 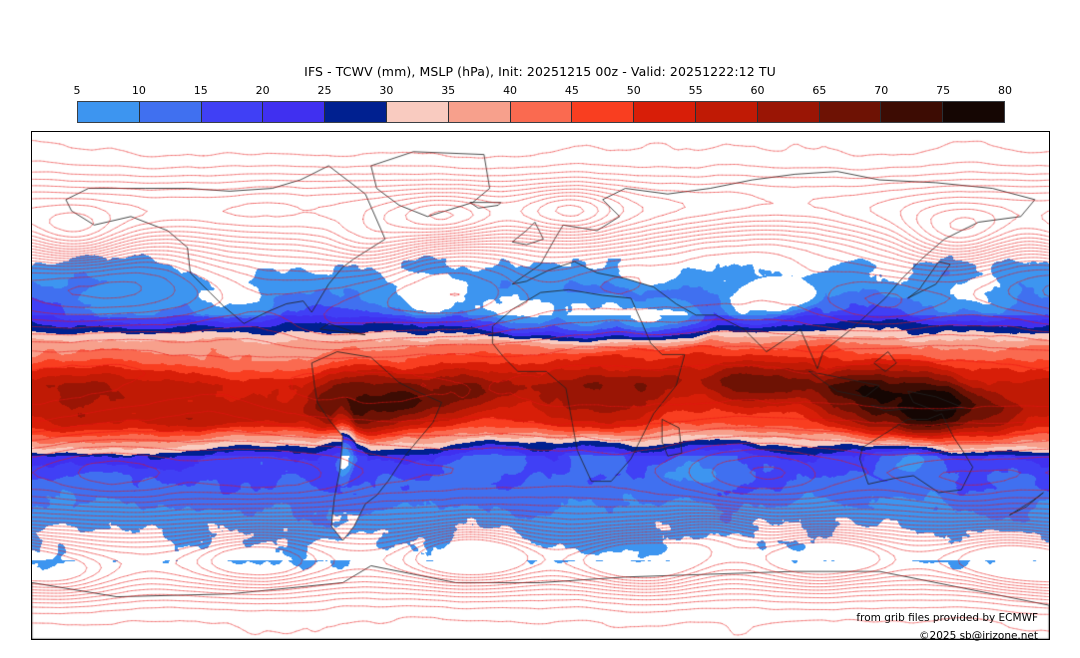 I want to click on colorbar-tick-40: 40, so click(x=510, y=90).